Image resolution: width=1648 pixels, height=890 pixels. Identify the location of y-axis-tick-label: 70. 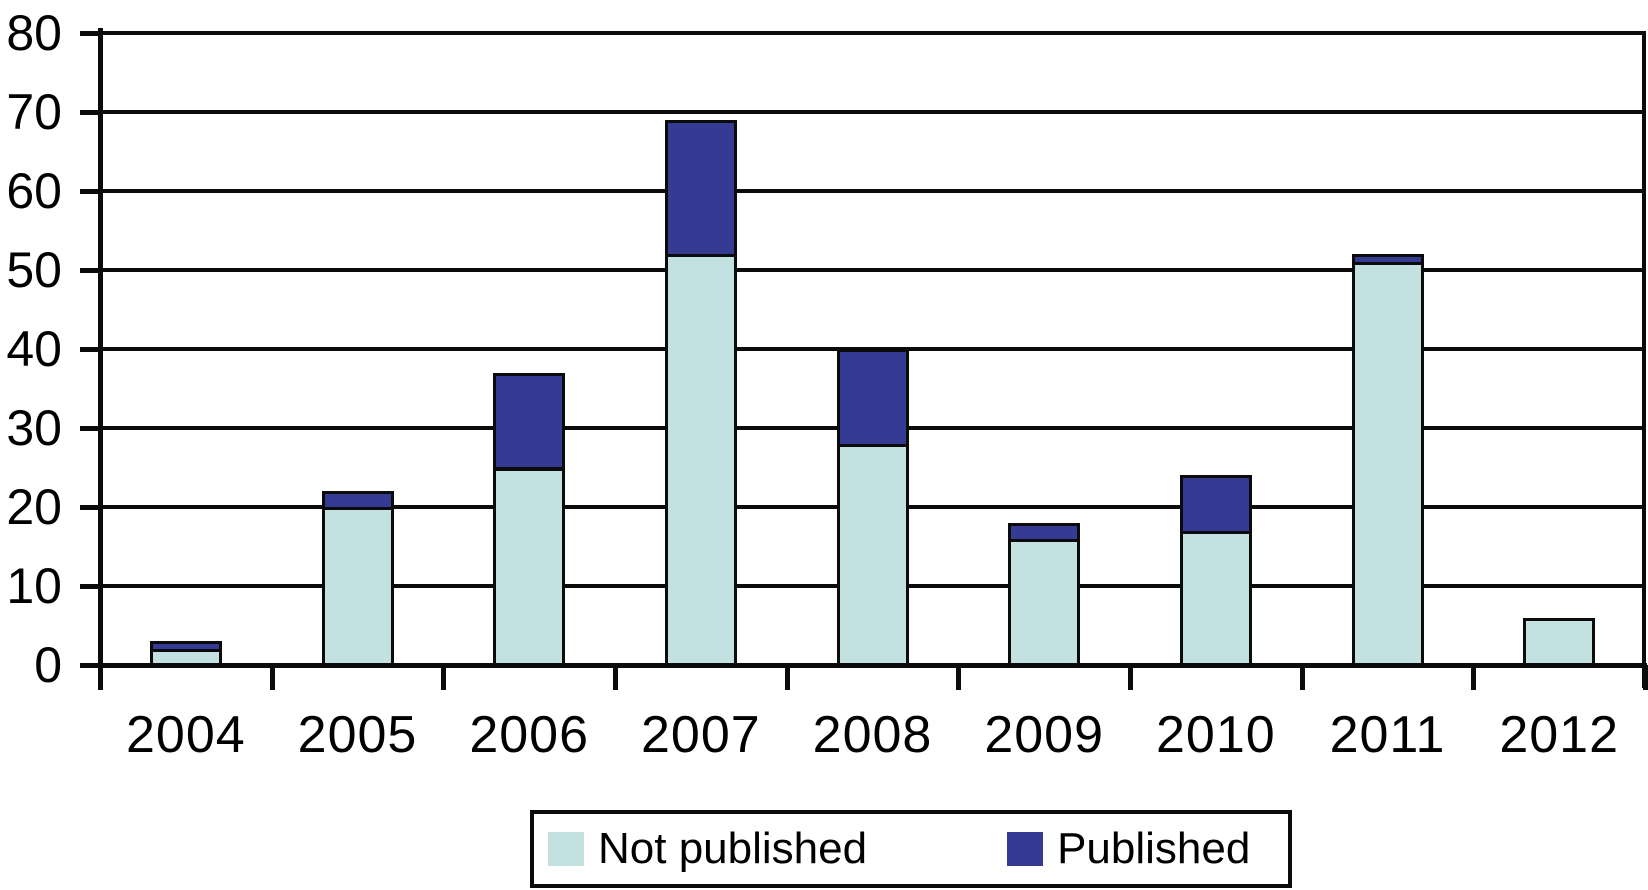
(34, 112).